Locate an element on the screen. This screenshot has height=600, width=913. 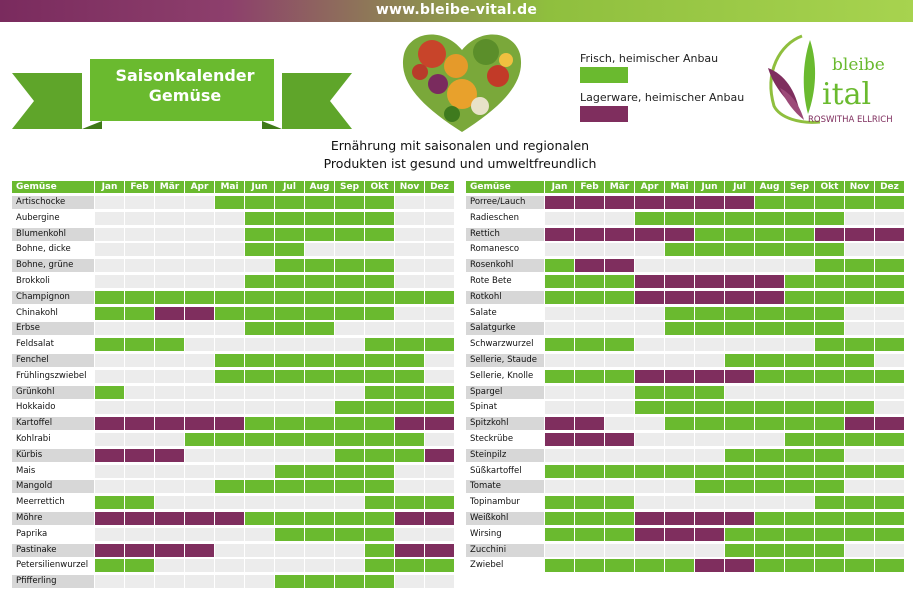
vegetable-name: Steinpilz is located at coordinates (505, 455).